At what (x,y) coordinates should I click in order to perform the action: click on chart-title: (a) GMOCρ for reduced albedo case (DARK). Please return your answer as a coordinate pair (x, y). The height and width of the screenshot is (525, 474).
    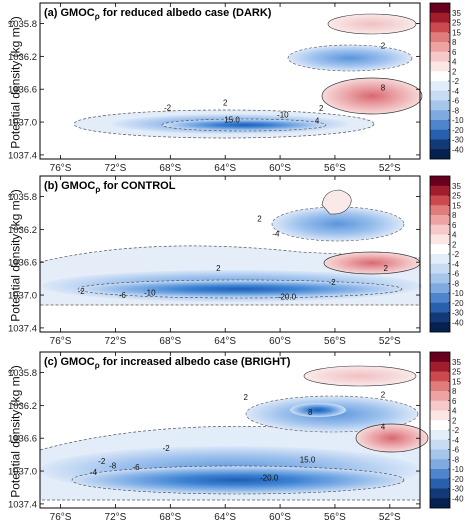
    Looking at the image, I should click on (158, 14).